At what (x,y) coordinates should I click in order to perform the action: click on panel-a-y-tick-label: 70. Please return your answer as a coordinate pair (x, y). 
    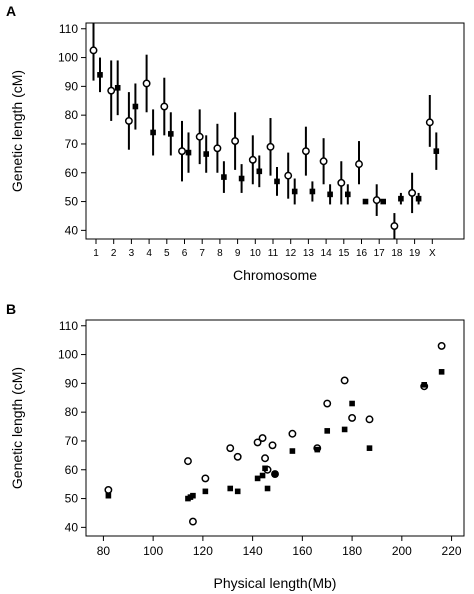
    Looking at the image, I should click on (72, 144).